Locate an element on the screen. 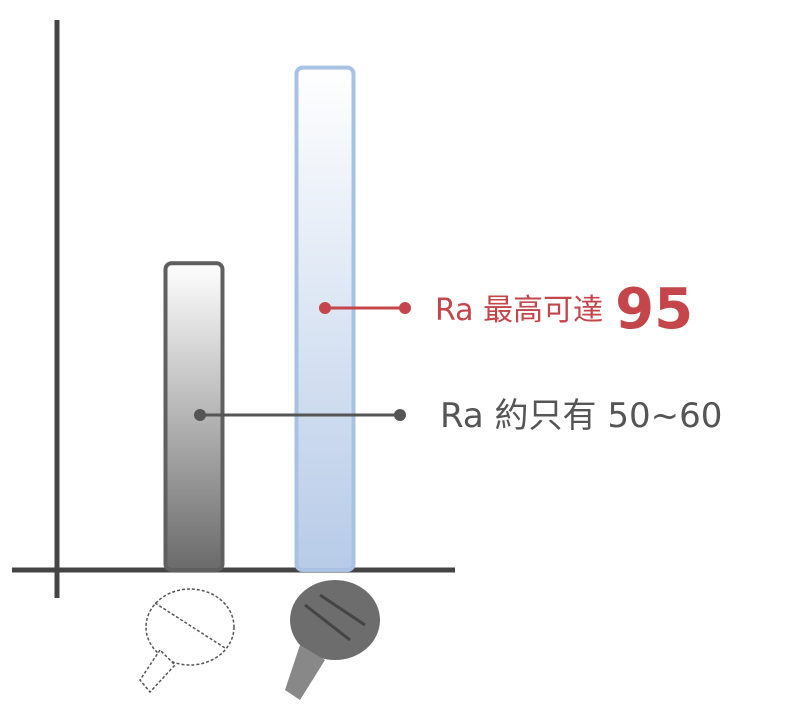 This screenshot has height=716, width=790. led-bulb-icon is located at coordinates (332, 640).